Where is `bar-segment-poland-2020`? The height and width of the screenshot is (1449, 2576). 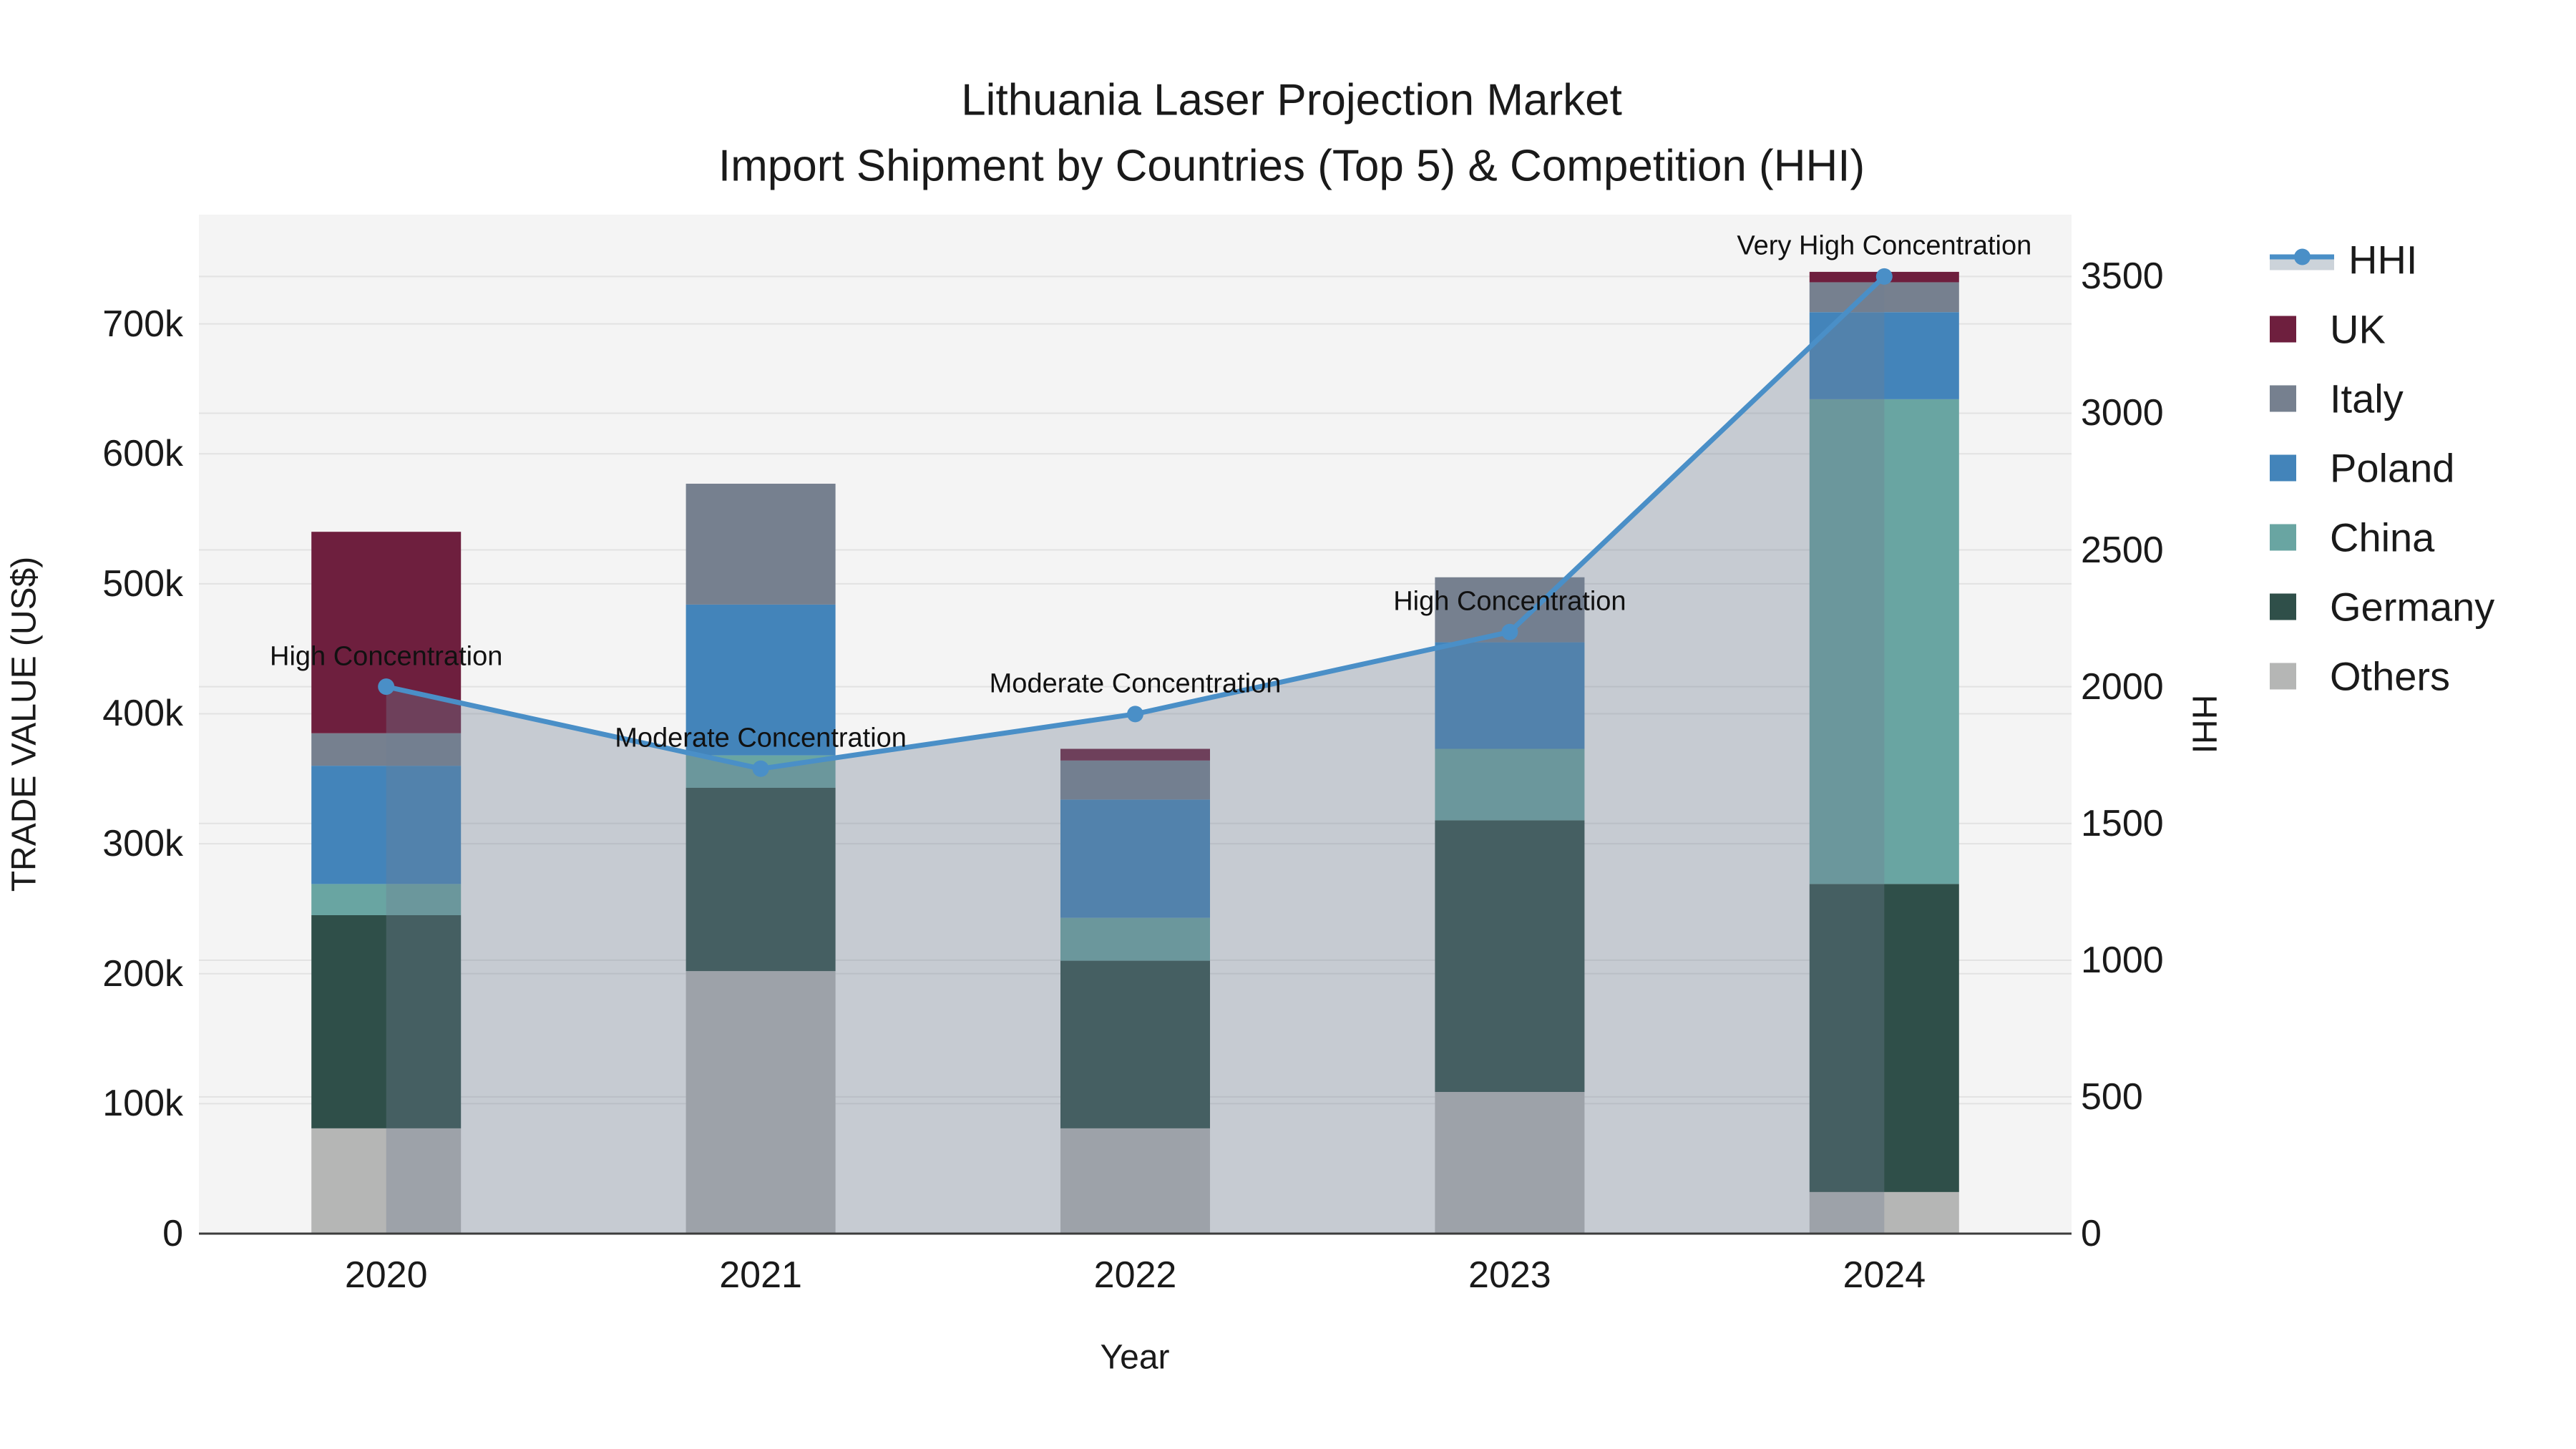
bar-segment-poland-2020 is located at coordinates (386, 825).